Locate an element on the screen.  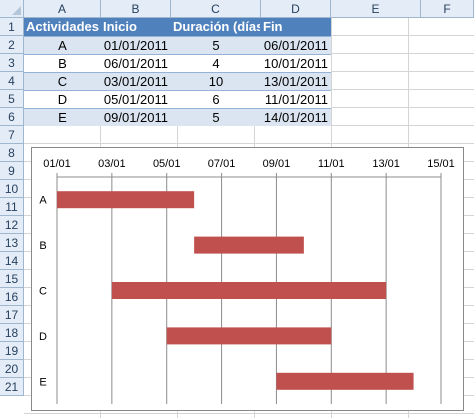
header-inicio: Inicio is located at coordinates (136, 27).